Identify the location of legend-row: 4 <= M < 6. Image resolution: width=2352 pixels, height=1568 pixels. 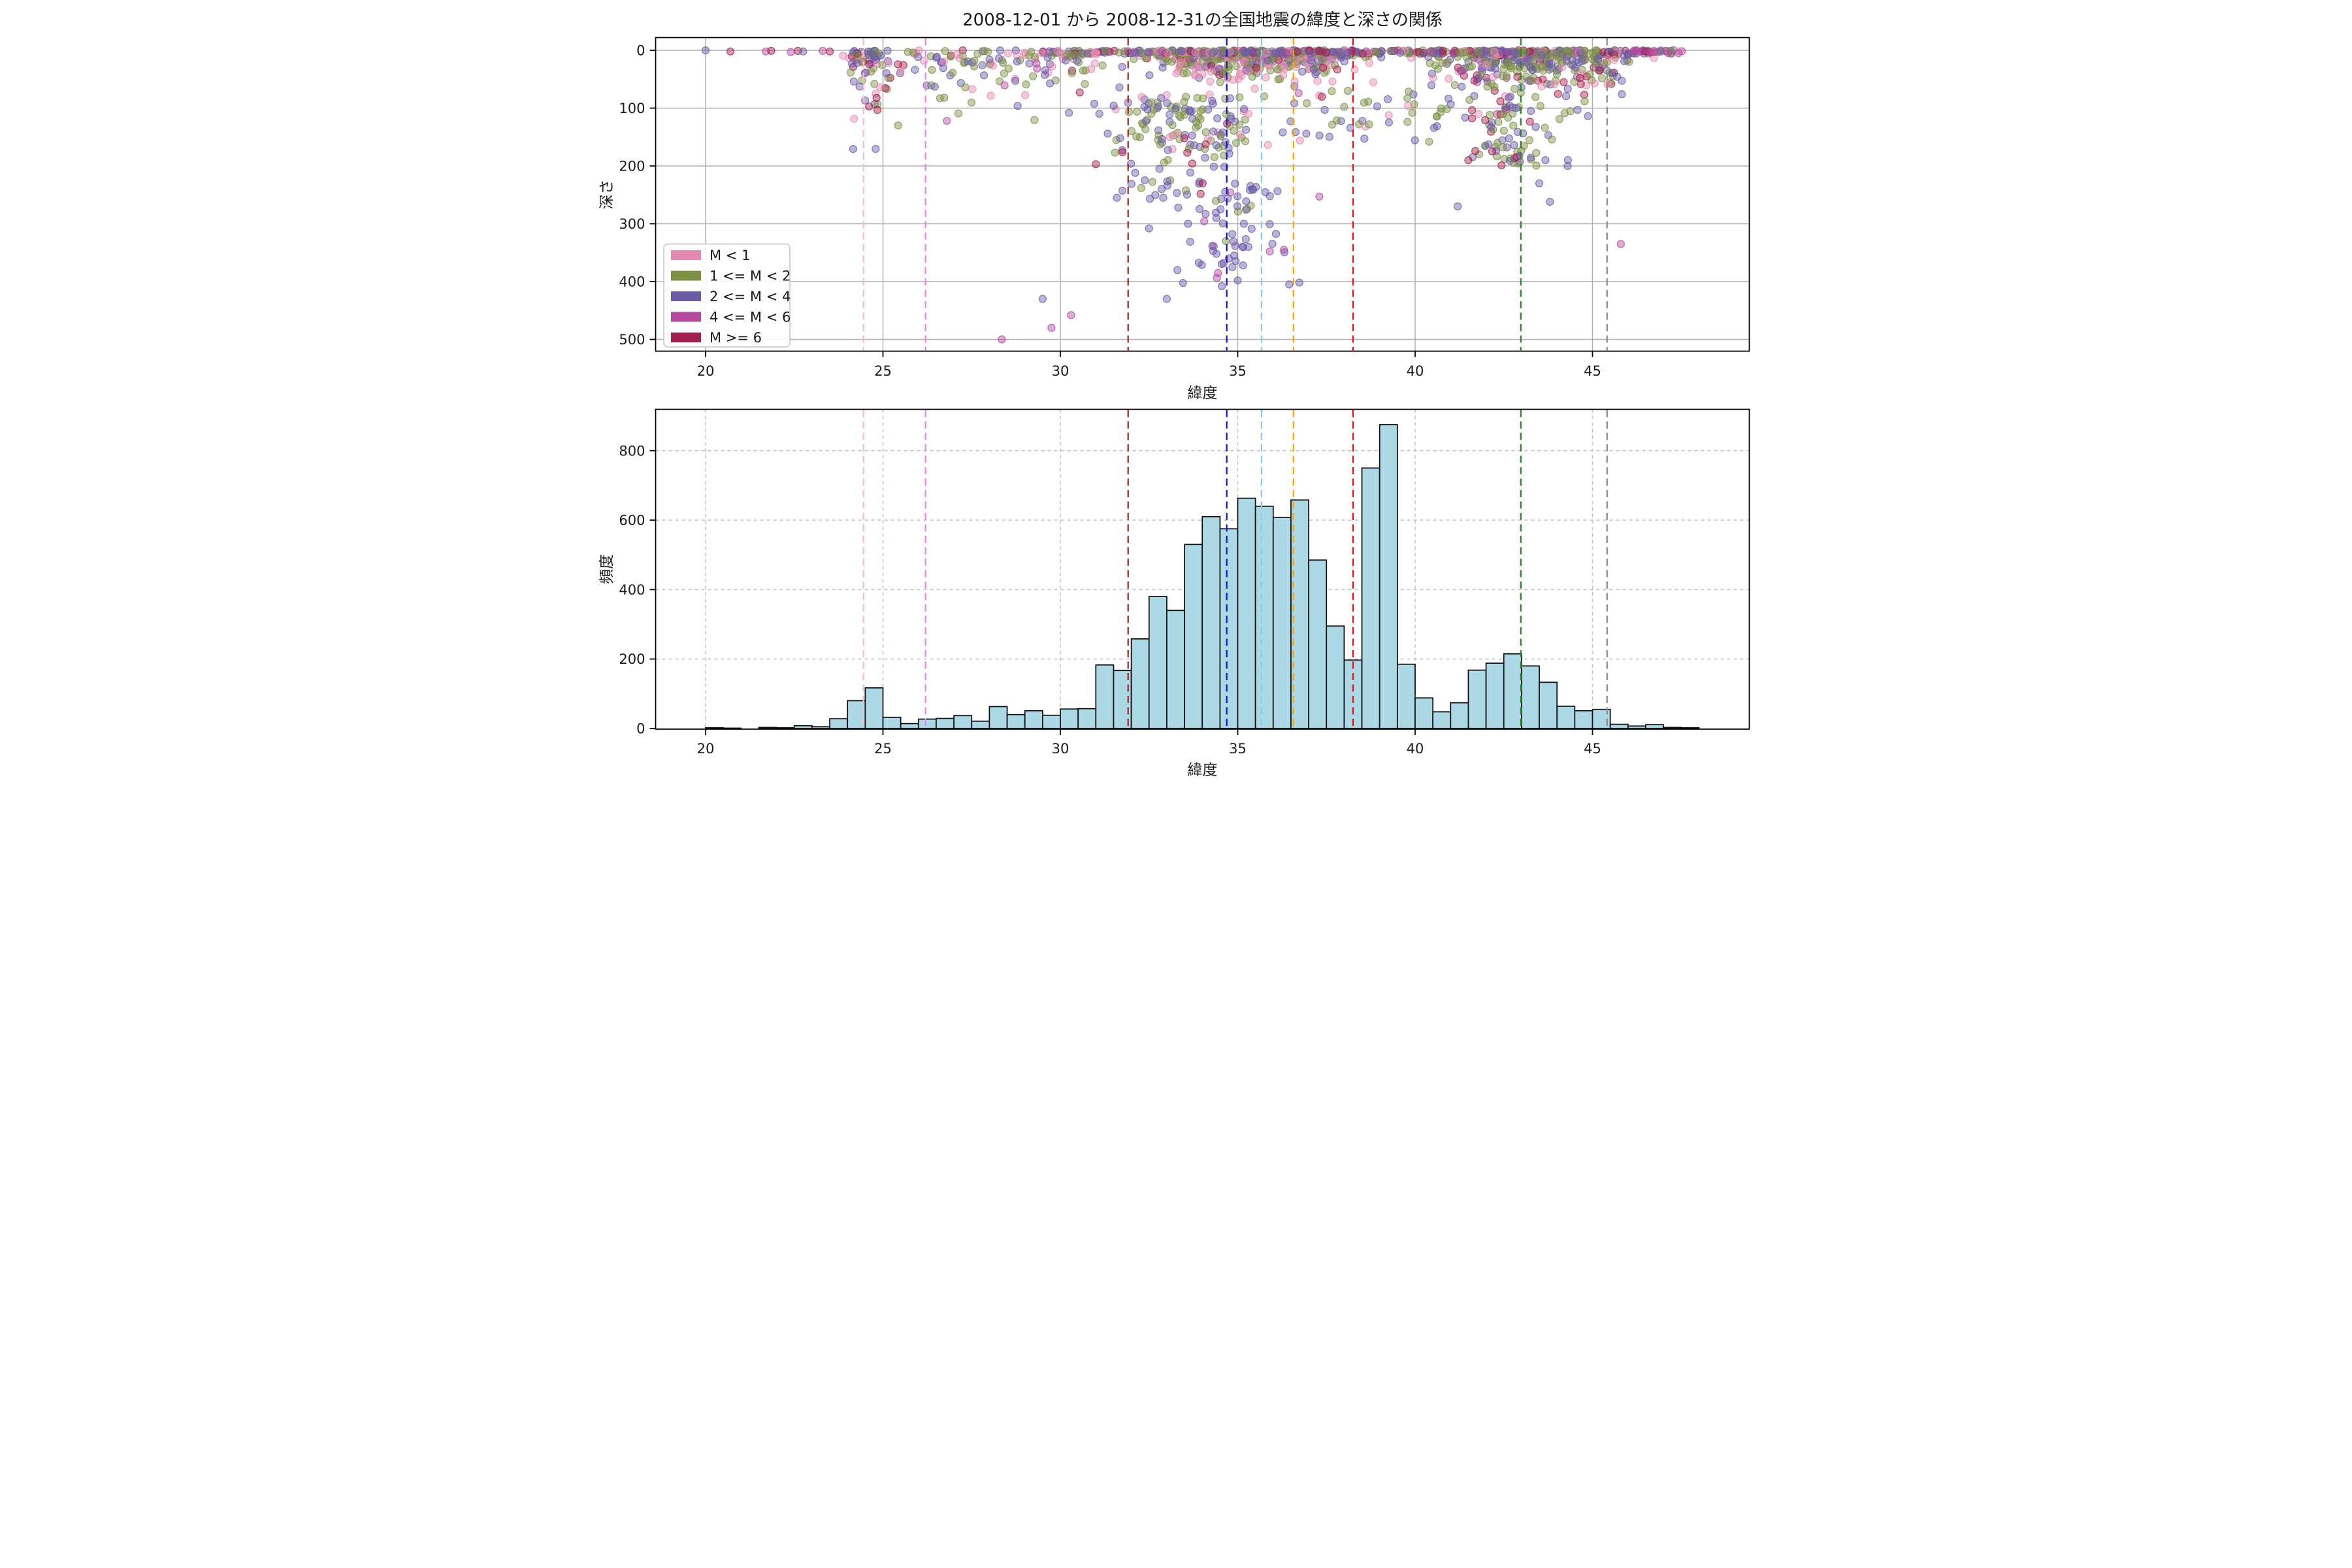
(731, 317).